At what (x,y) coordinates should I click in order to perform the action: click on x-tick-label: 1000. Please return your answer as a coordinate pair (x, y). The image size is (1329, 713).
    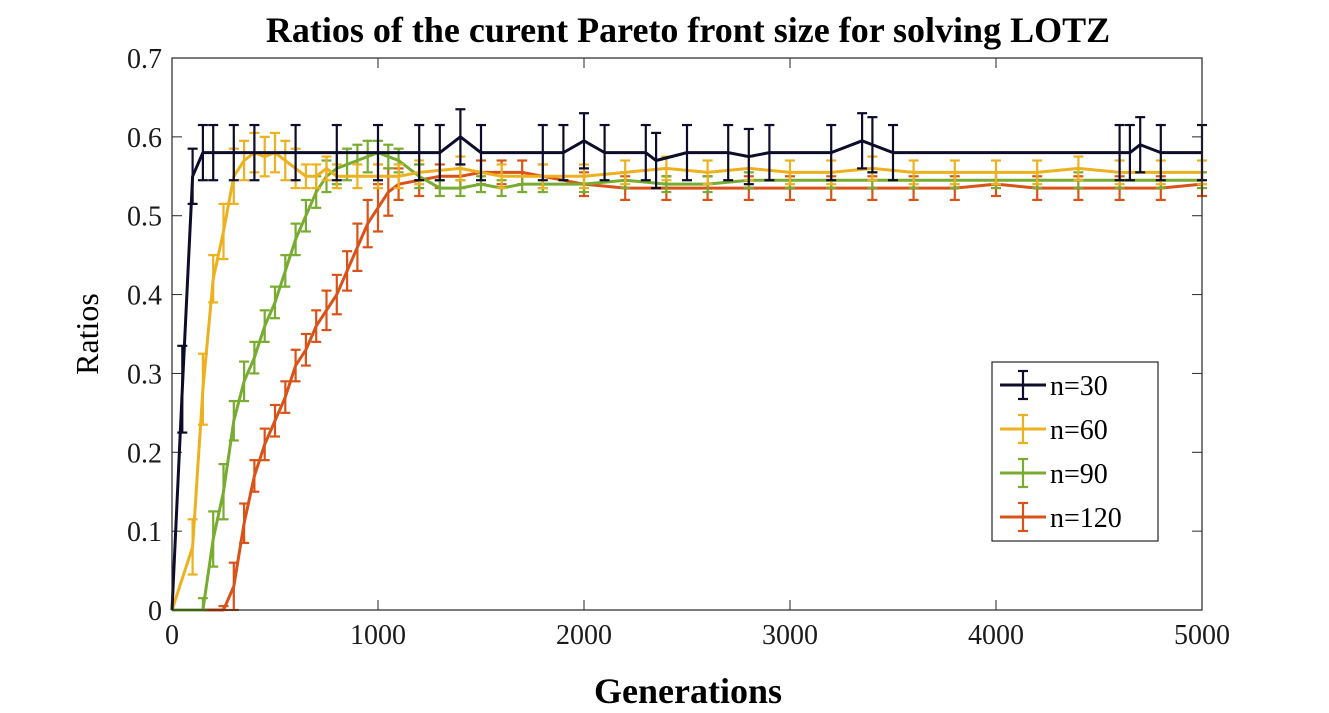
    Looking at the image, I should click on (378, 635).